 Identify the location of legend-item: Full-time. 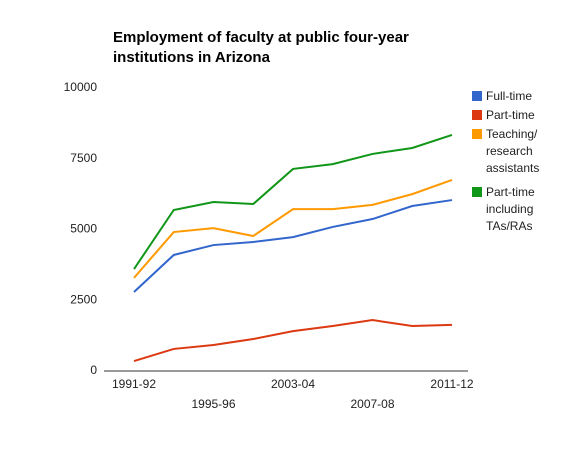
(519, 96).